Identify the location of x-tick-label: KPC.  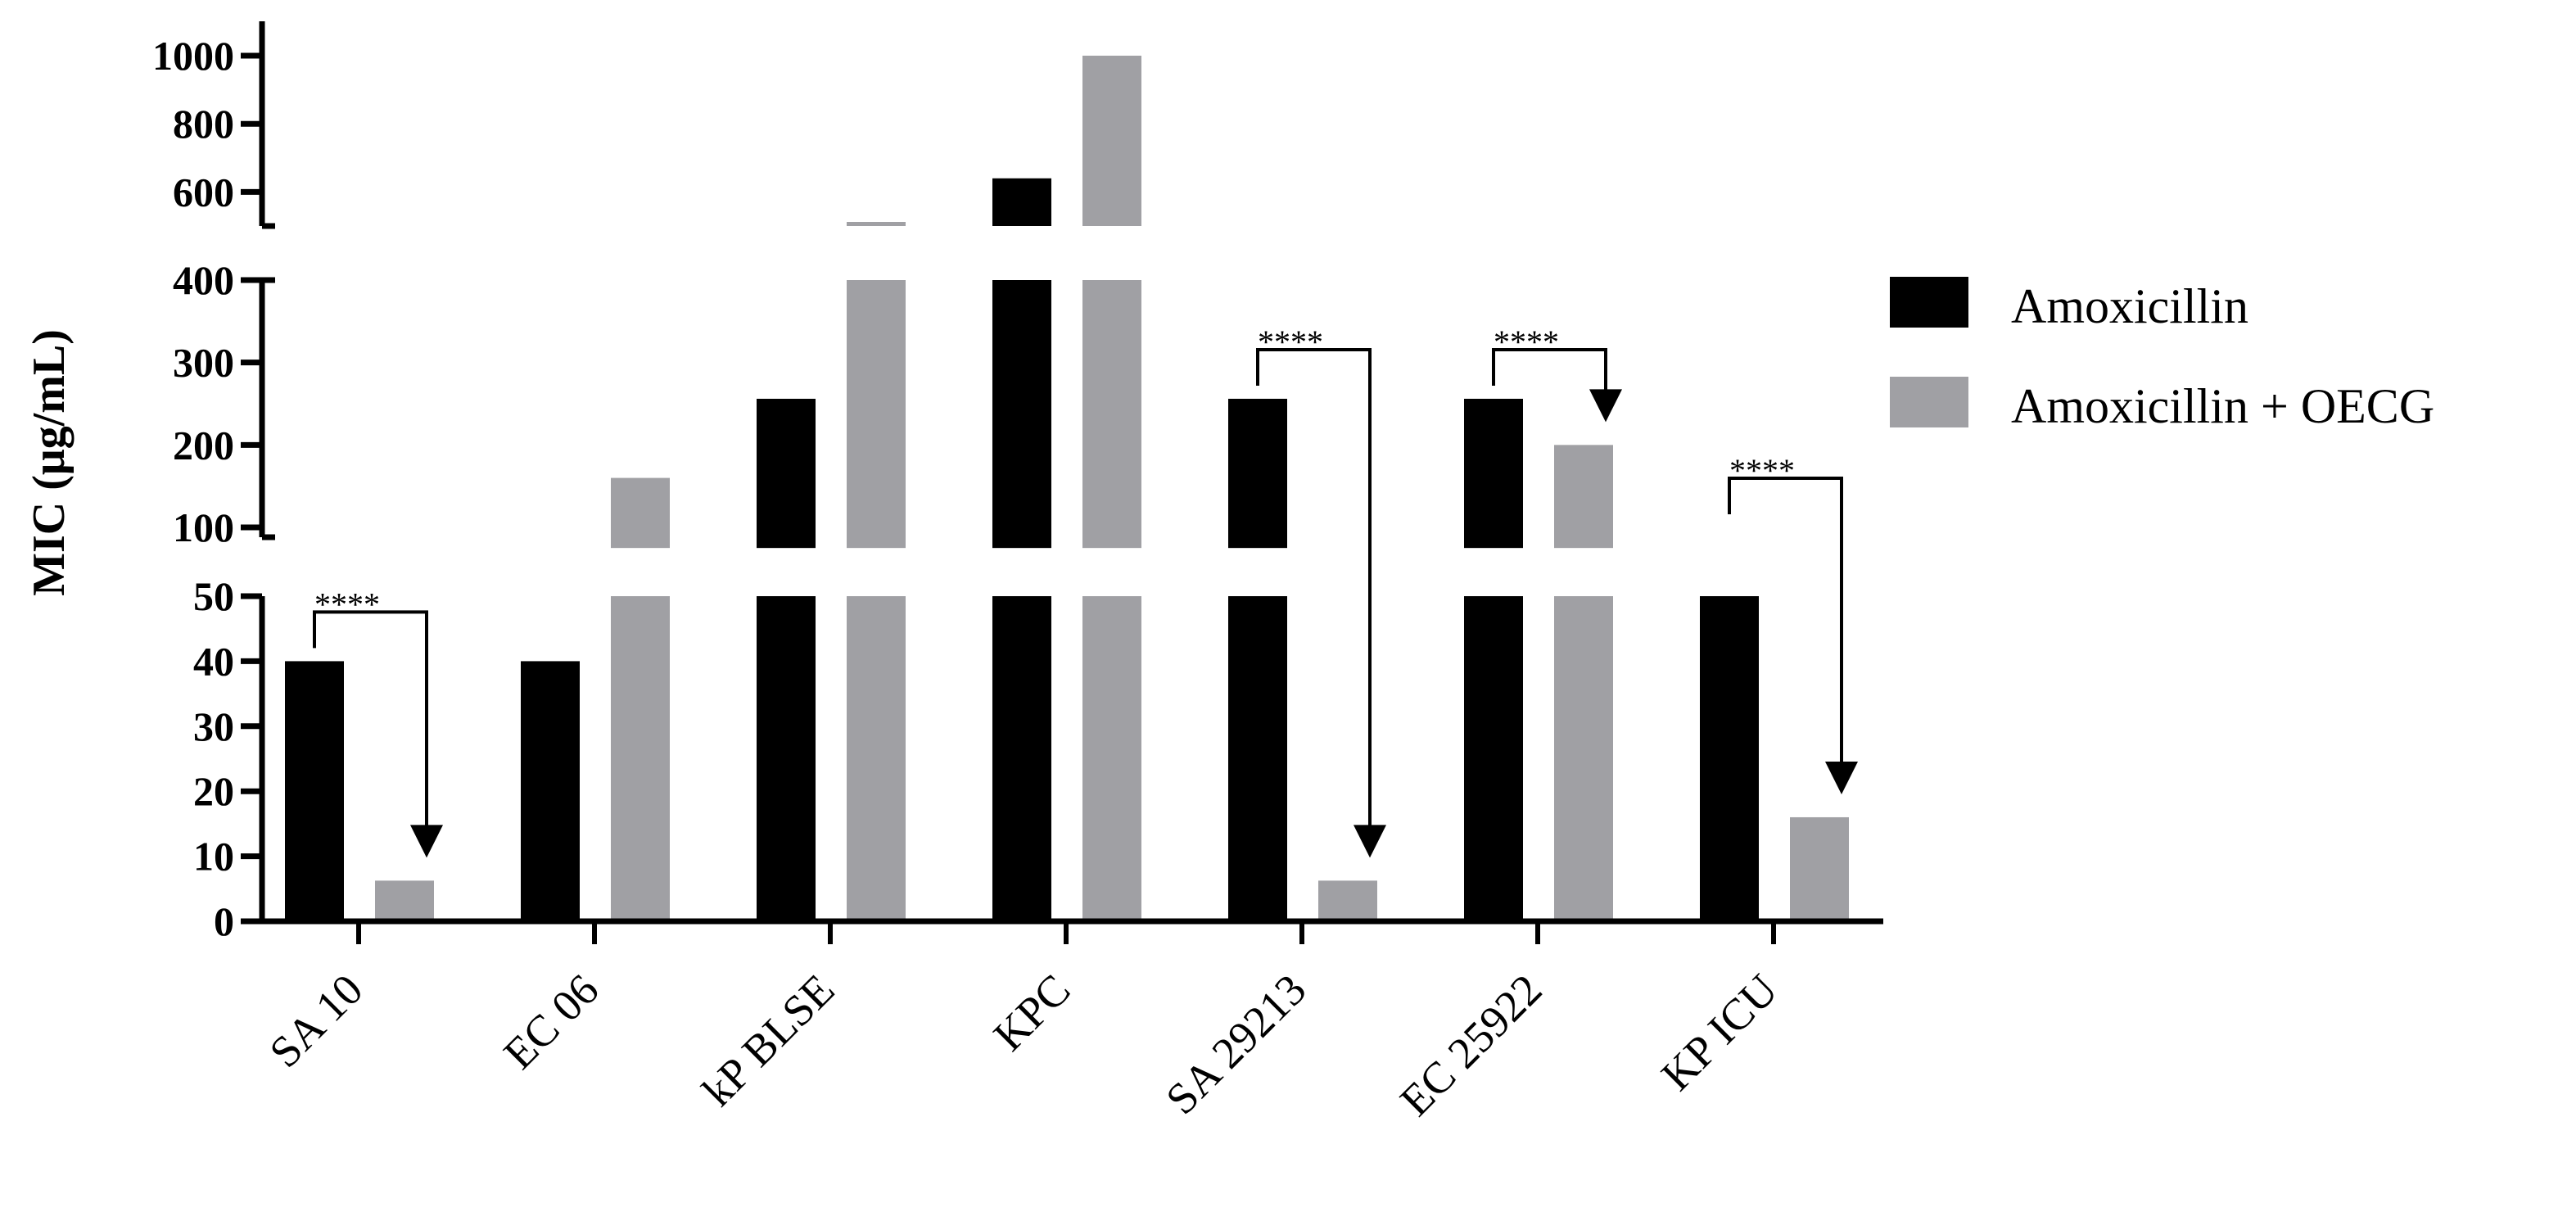
(1032, 1013).